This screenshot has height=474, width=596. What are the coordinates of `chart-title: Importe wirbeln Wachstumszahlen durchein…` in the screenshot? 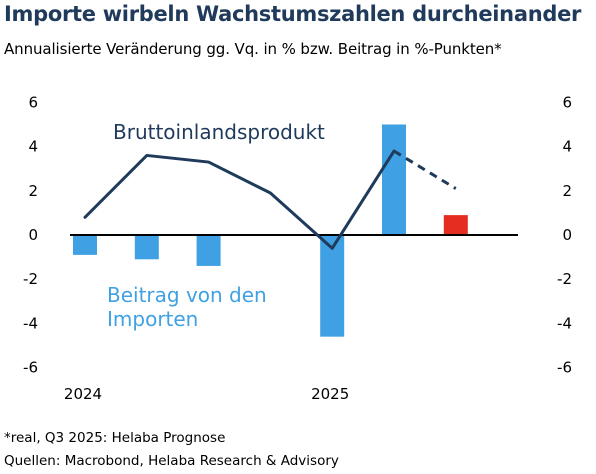 It's located at (293, 14).